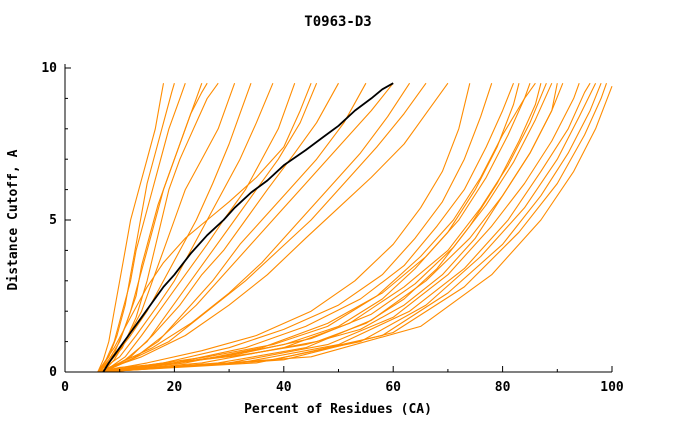 The width and height of the screenshot is (680, 444). Describe the element at coordinates (337, 22) in the screenshot. I see `chart-title: T0963-D3` at that location.